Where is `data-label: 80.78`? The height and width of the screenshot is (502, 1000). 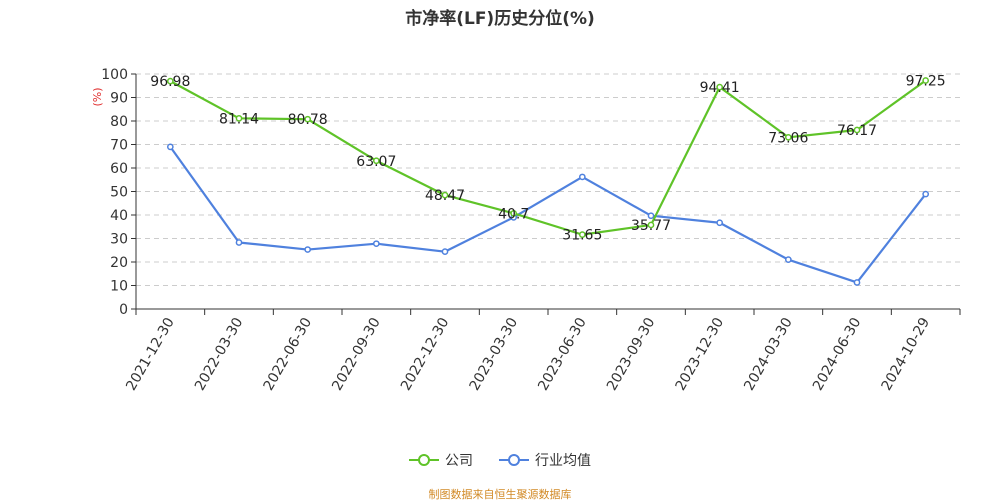
data-label: 80.78 is located at coordinates (308, 120).